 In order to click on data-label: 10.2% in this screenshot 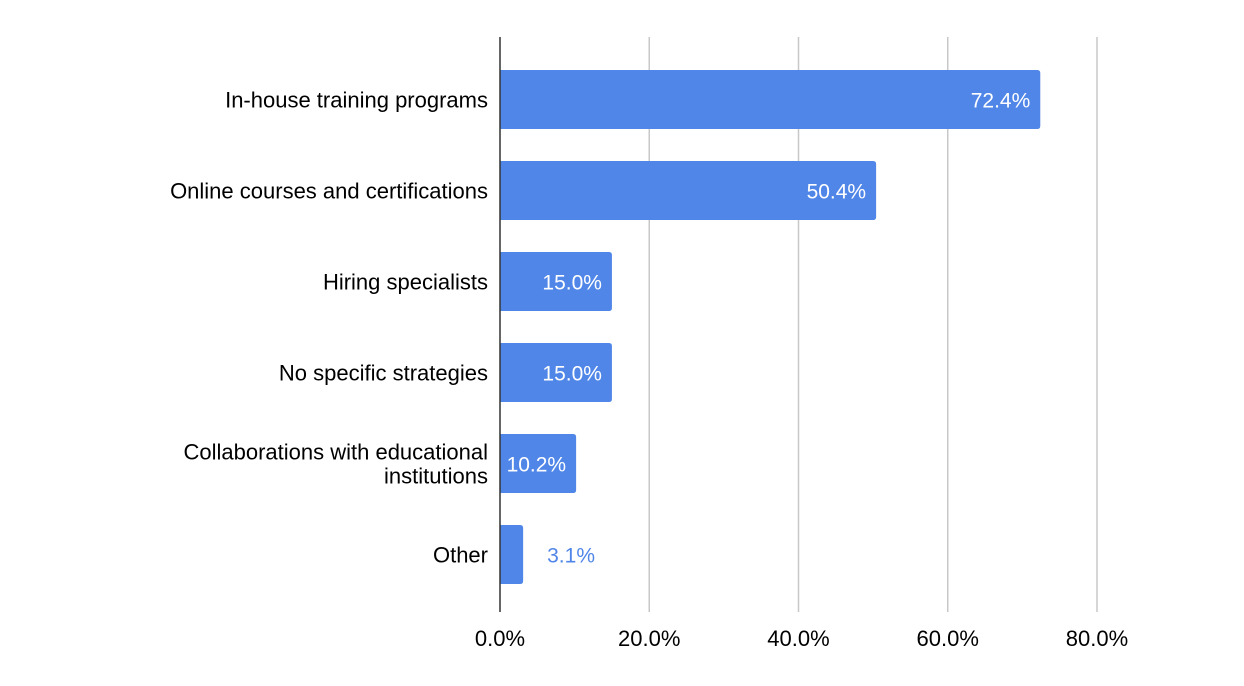, I will do `click(537, 465)`.